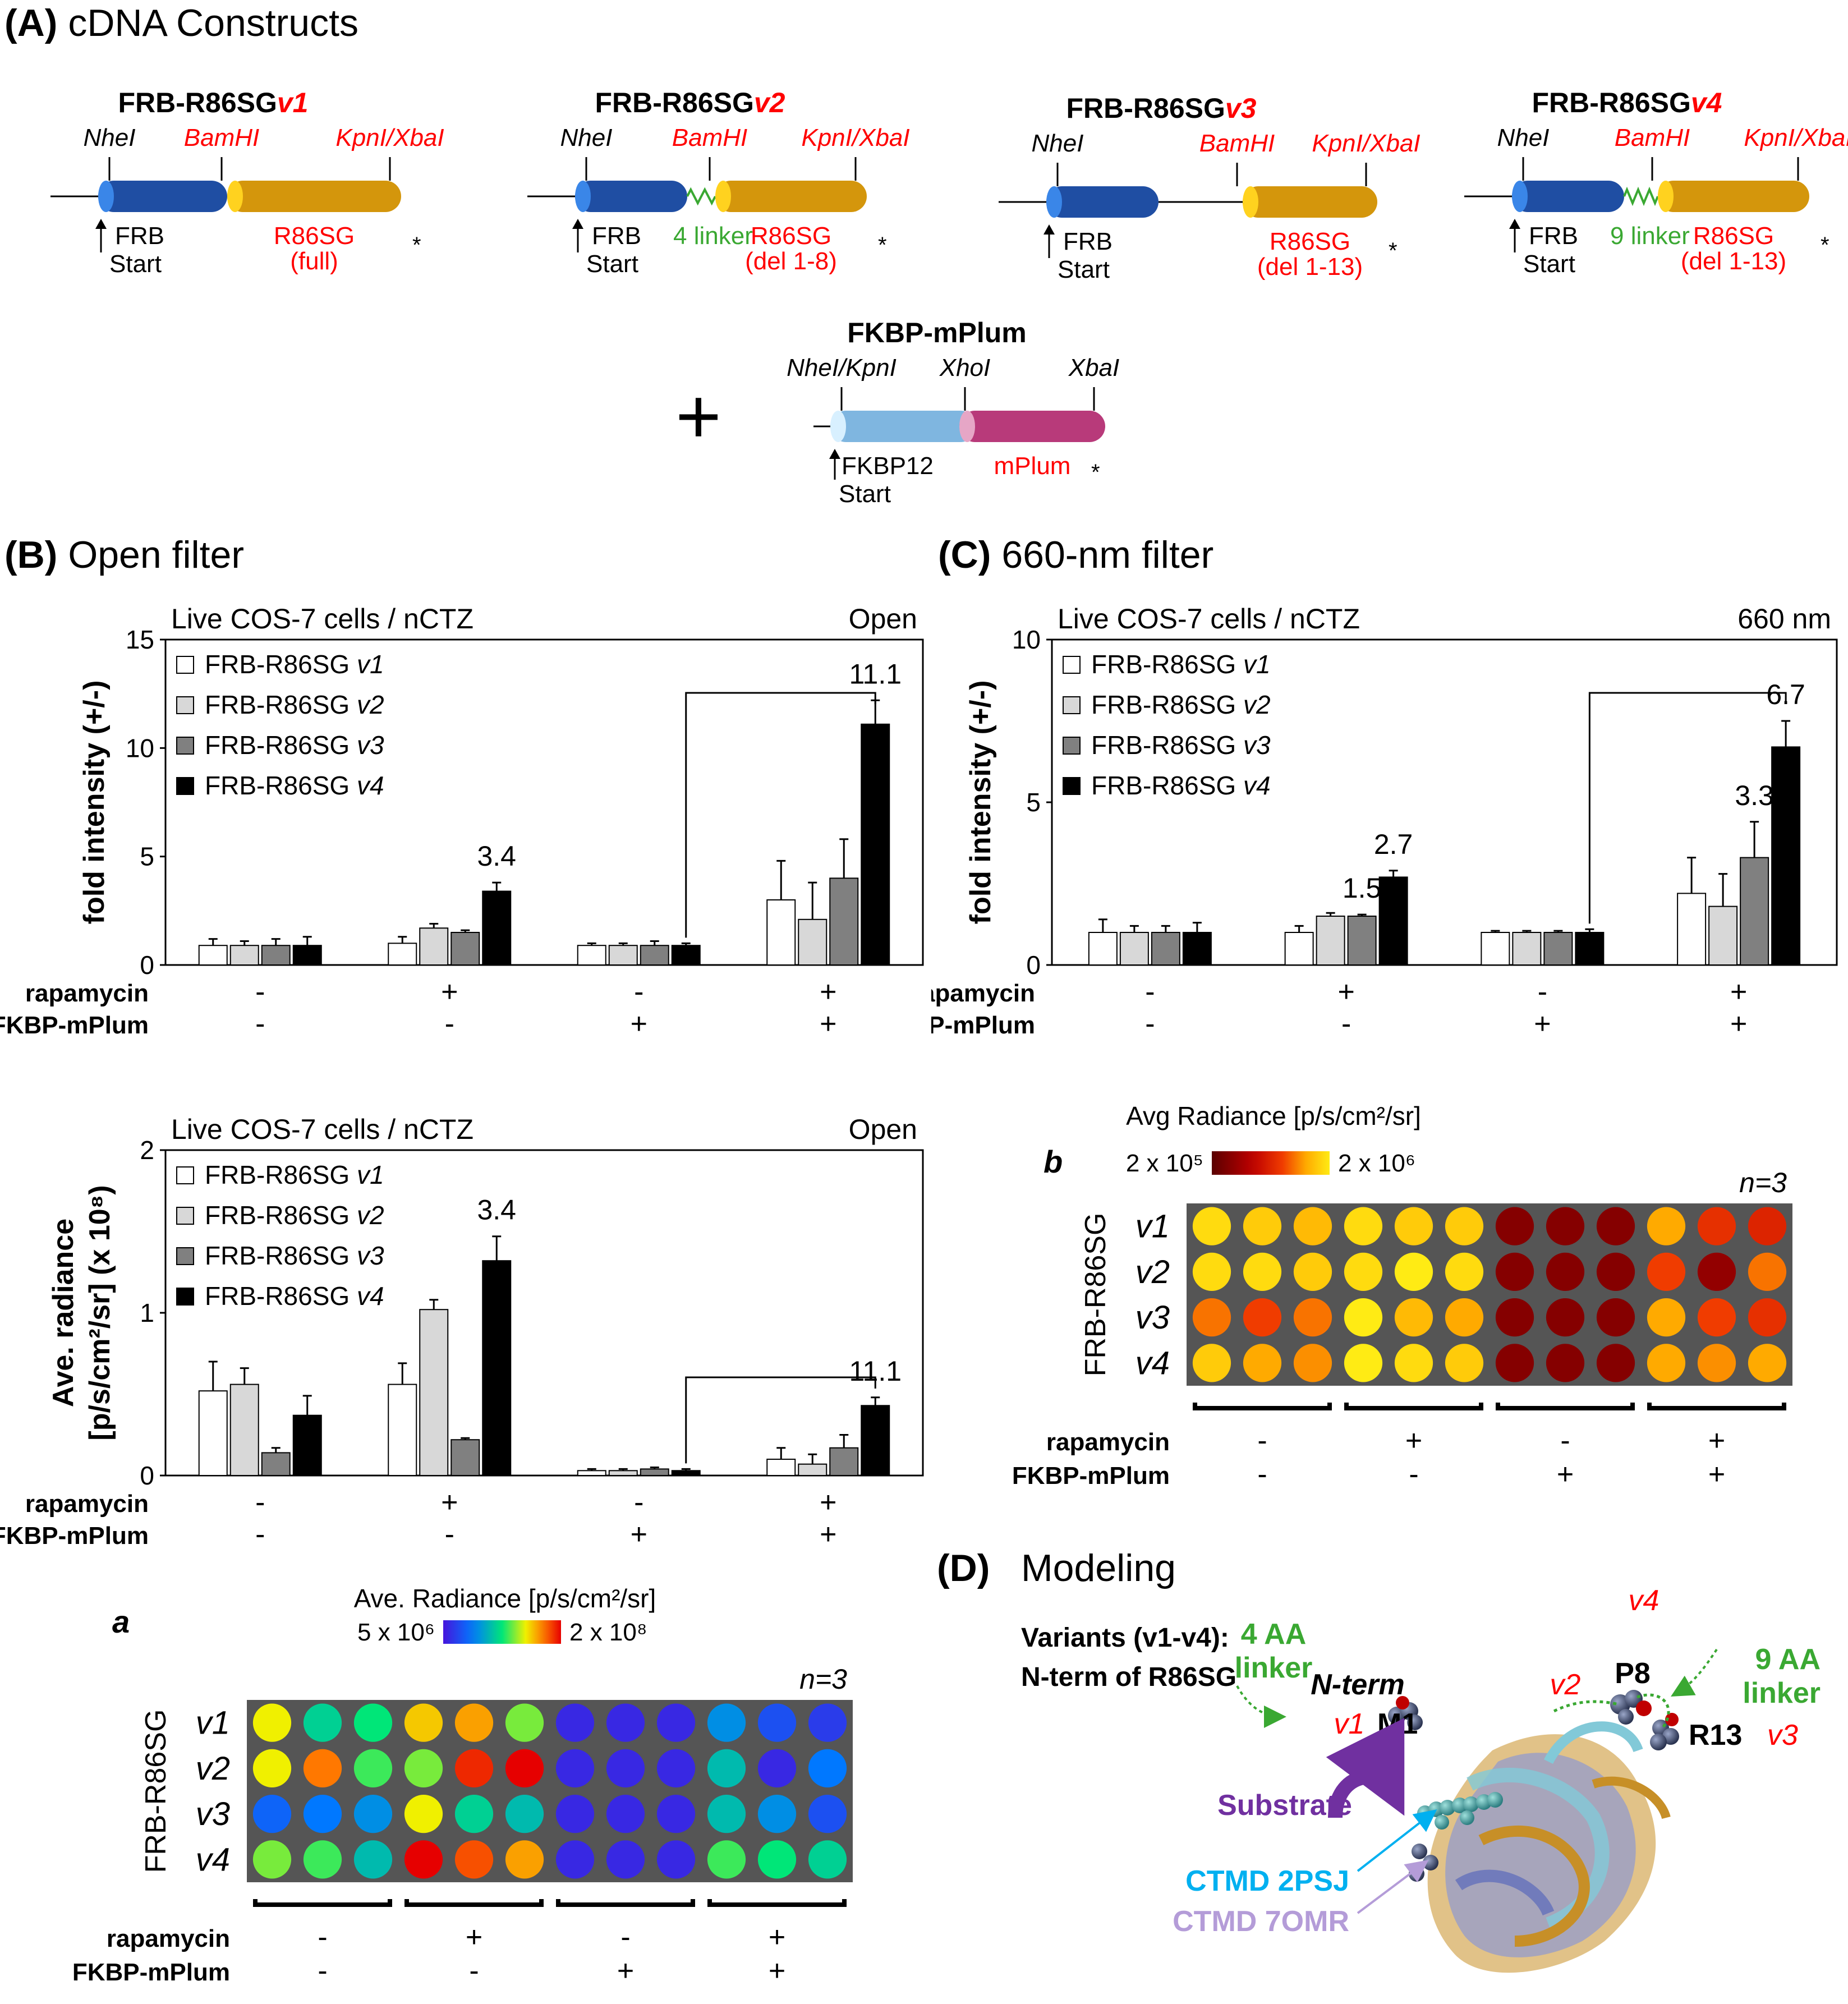  Describe the element at coordinates (865, 494) in the screenshot. I see `start-label: Start` at that location.